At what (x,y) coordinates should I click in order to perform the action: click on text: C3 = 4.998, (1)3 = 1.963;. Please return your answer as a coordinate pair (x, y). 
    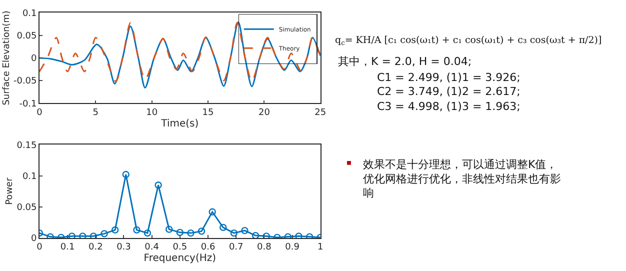
    Looking at the image, I should click on (448, 106).